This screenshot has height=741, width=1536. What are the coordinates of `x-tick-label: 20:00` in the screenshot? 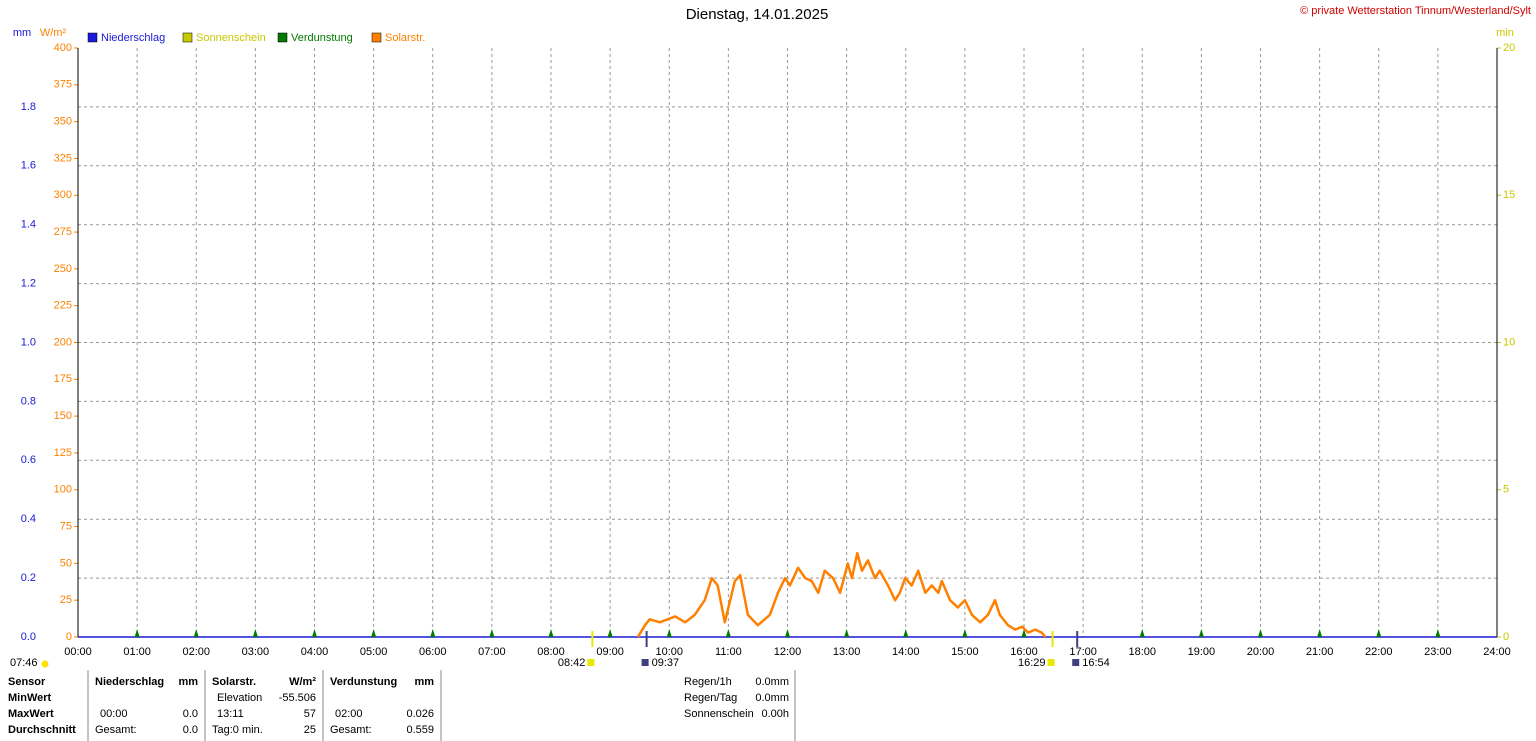 It's located at (1261, 652).